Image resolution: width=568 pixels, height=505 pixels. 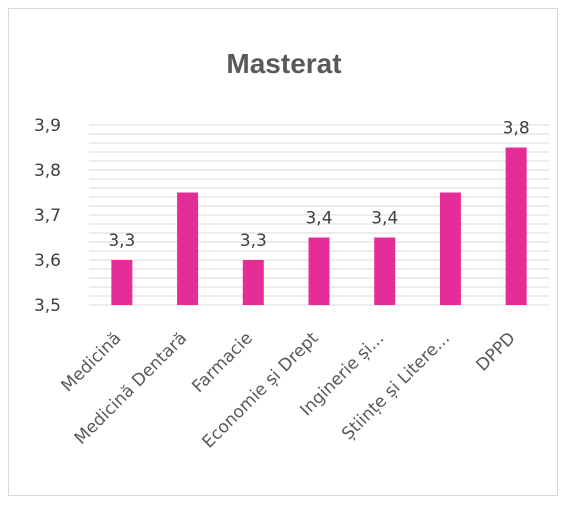 I want to click on bar-data-label: 3,8, so click(x=516, y=129).